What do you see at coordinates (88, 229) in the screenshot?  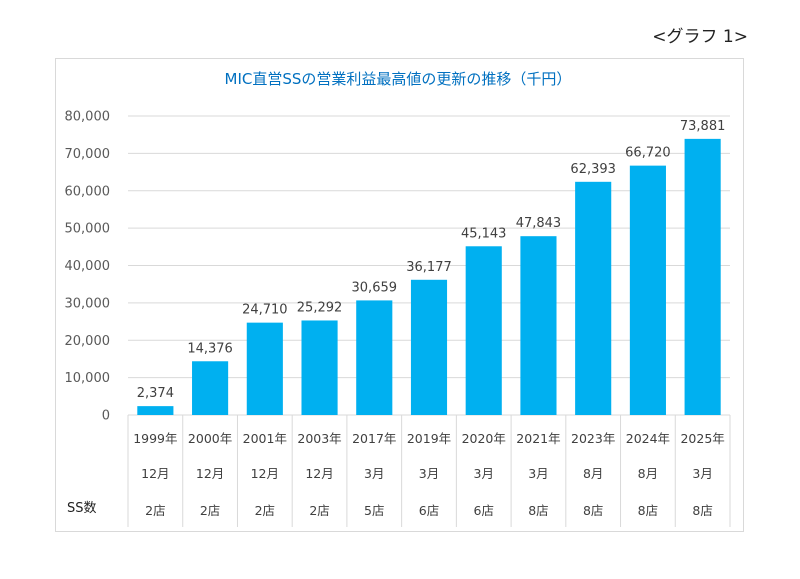 I see `y-tick-label: 50,000` at bounding box center [88, 229].